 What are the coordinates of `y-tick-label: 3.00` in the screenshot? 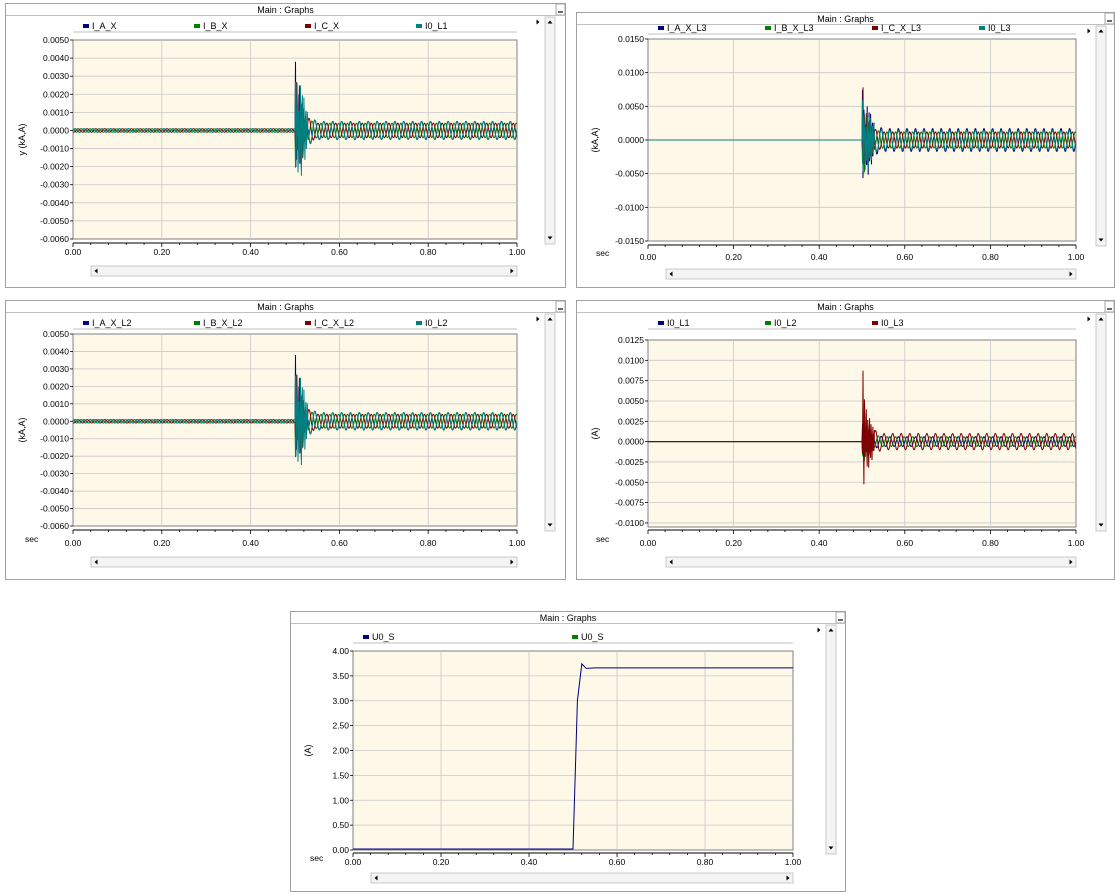 It's located at (340, 701).